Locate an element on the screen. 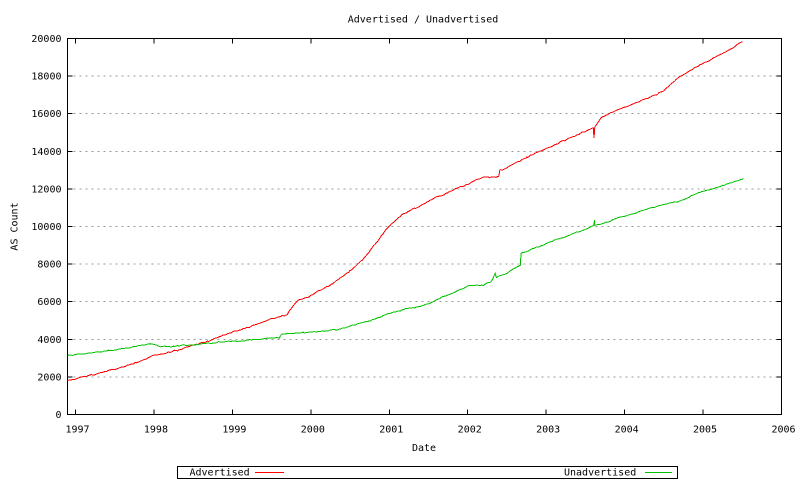 This screenshot has height=484, width=800. x-tick-label-2006: 2006 is located at coordinates (783, 430).